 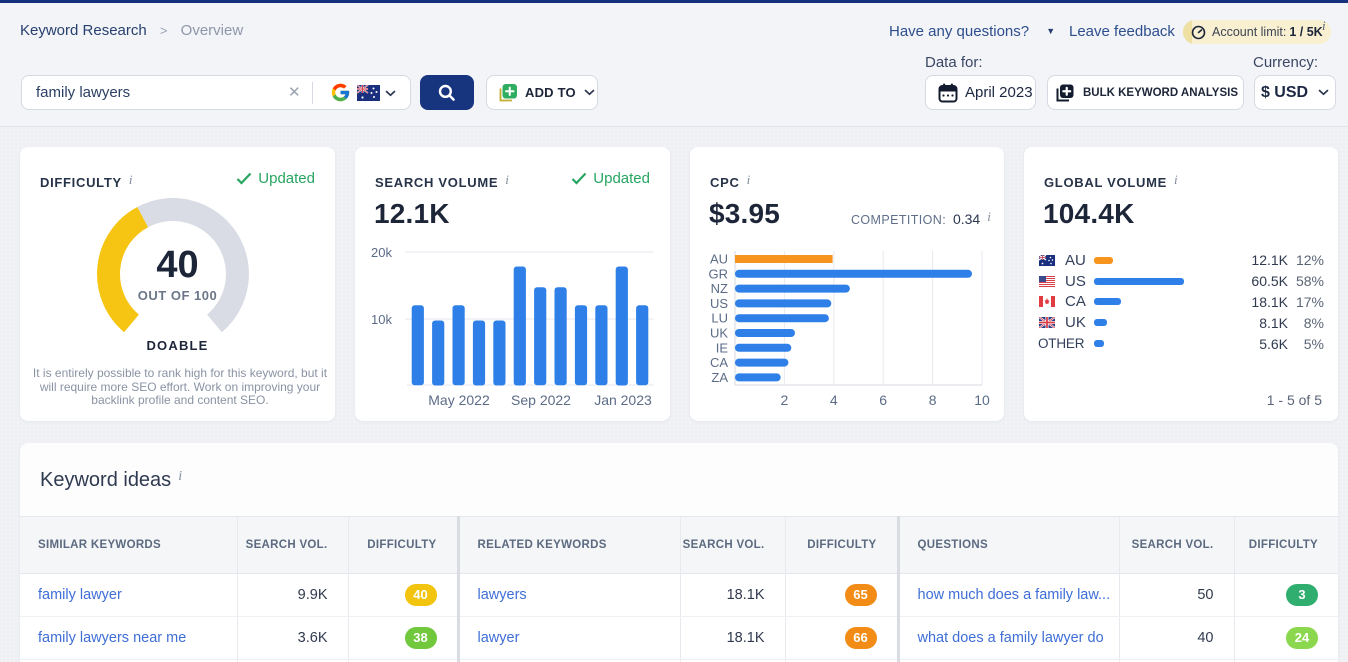 What do you see at coordinates (541, 400) in the screenshot?
I see `svg-text: Sep 2022` at bounding box center [541, 400].